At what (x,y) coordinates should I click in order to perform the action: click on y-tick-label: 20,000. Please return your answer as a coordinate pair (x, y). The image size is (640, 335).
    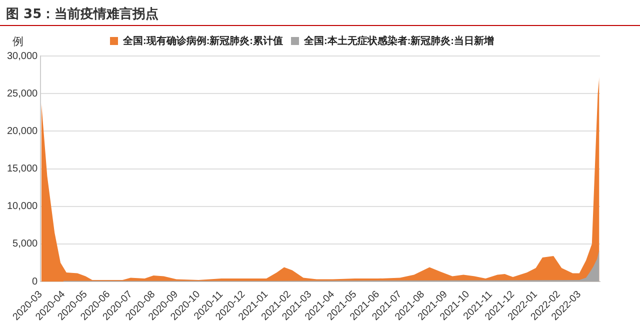
    Looking at the image, I should click on (22, 131).